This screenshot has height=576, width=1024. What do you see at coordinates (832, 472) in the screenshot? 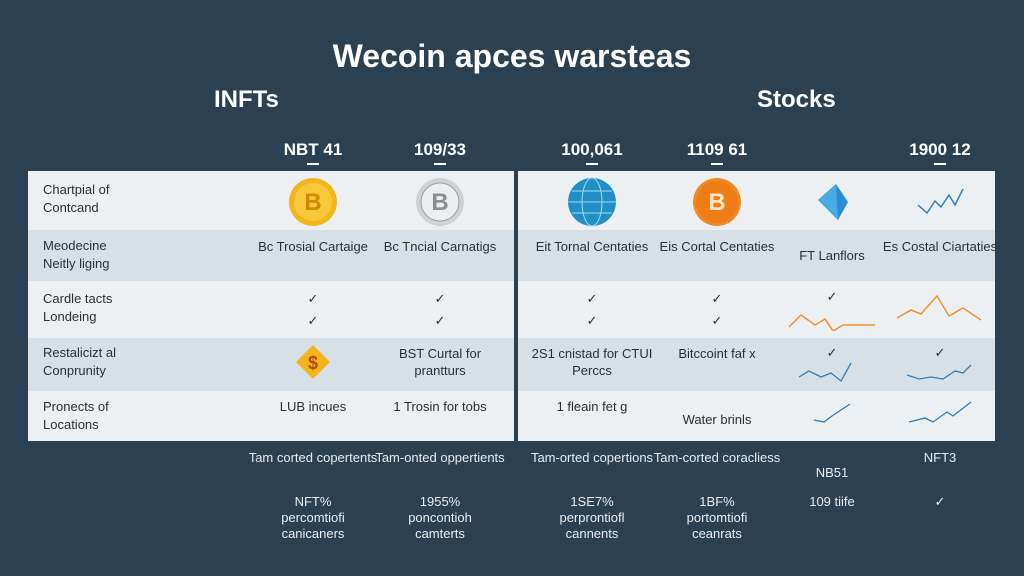
I see `footer-cell: NB51` at bounding box center [832, 472].